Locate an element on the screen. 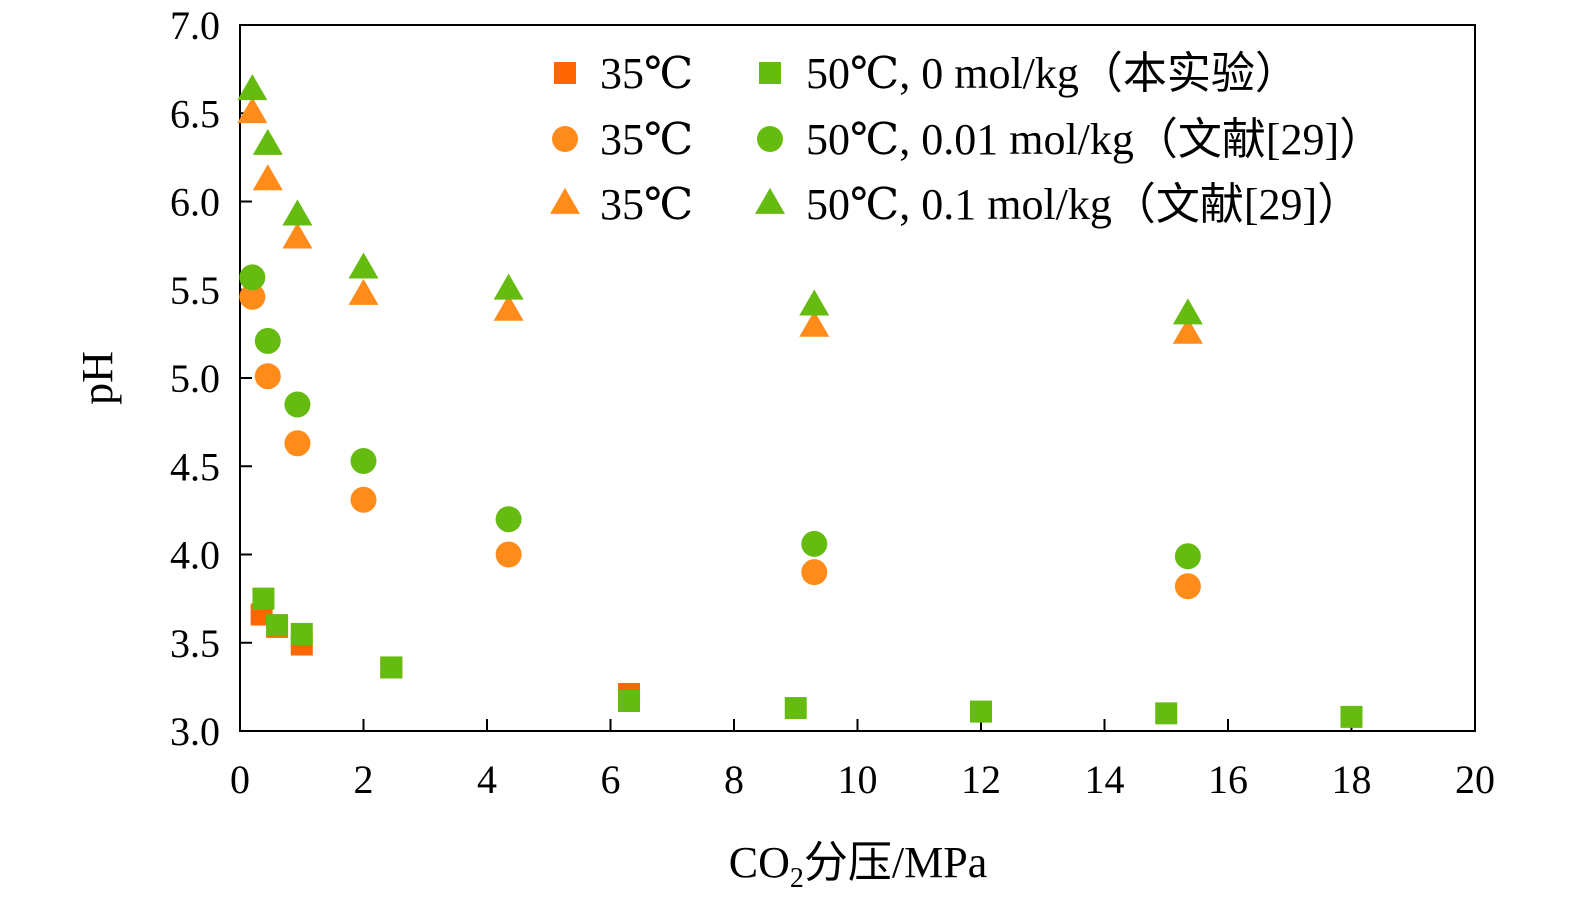  legend-entry: 50℃, 0.01 mol/kg（文献[29]） is located at coordinates (1070, 139).